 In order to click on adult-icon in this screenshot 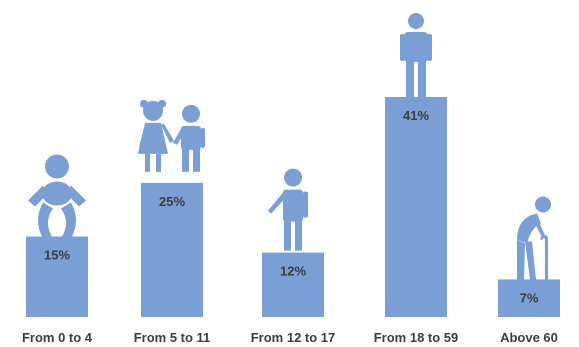, I will do `click(416, 55)`.